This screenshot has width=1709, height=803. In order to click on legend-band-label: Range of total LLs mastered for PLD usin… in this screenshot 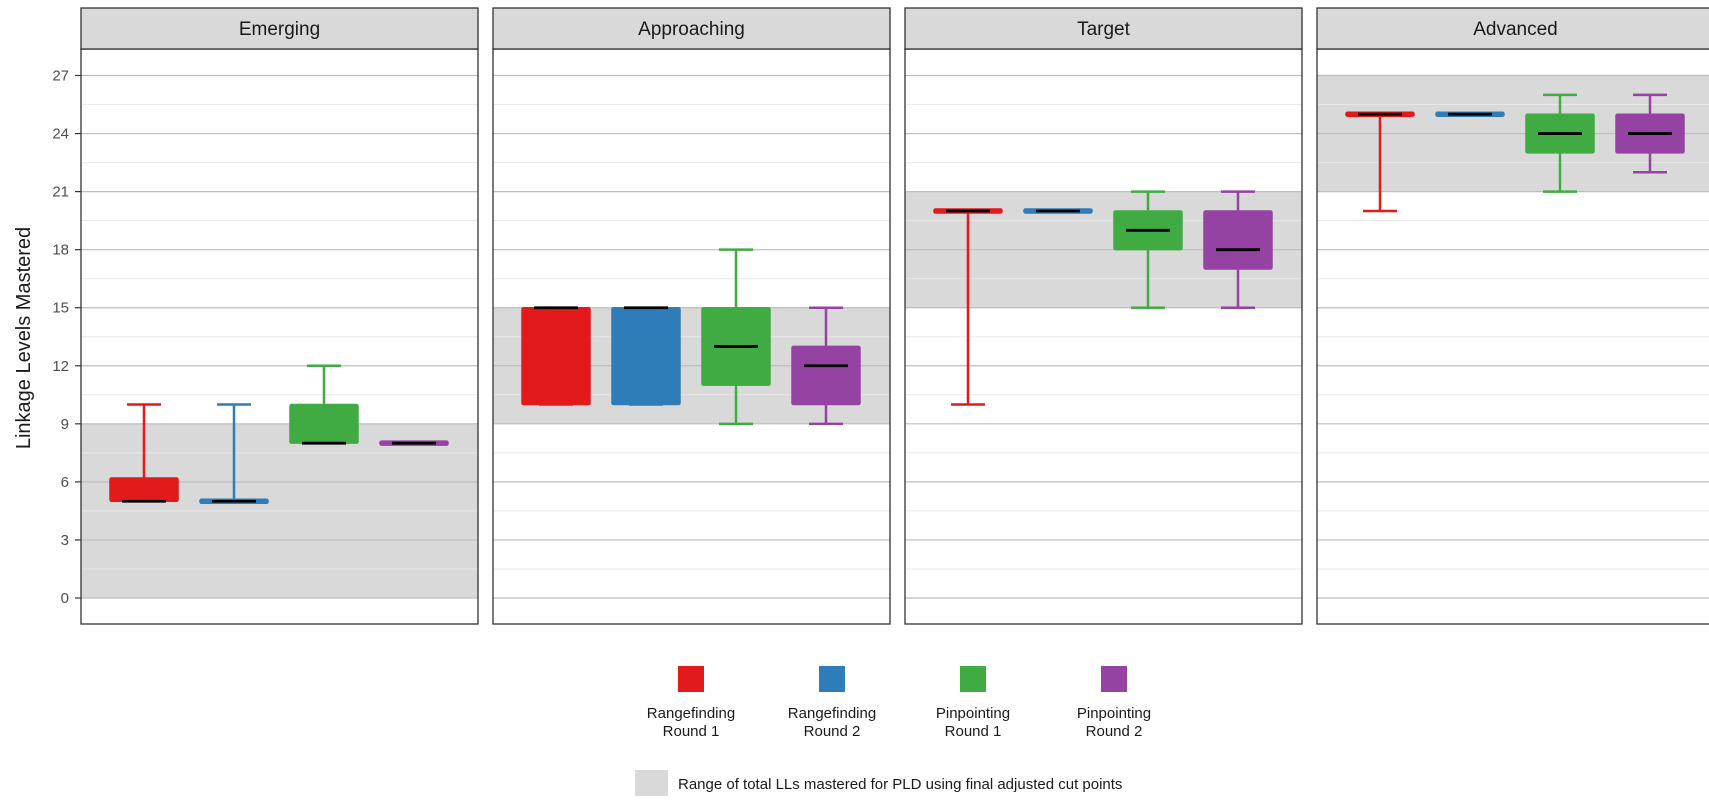, I will do `click(900, 784)`.